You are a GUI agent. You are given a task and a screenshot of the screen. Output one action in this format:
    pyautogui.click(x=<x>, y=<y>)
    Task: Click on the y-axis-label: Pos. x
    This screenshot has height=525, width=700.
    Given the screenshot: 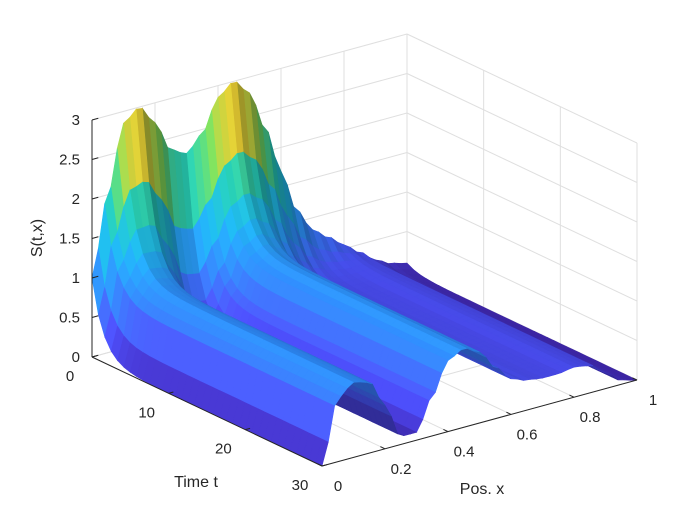 What is the action you would take?
    pyautogui.click(x=482, y=489)
    